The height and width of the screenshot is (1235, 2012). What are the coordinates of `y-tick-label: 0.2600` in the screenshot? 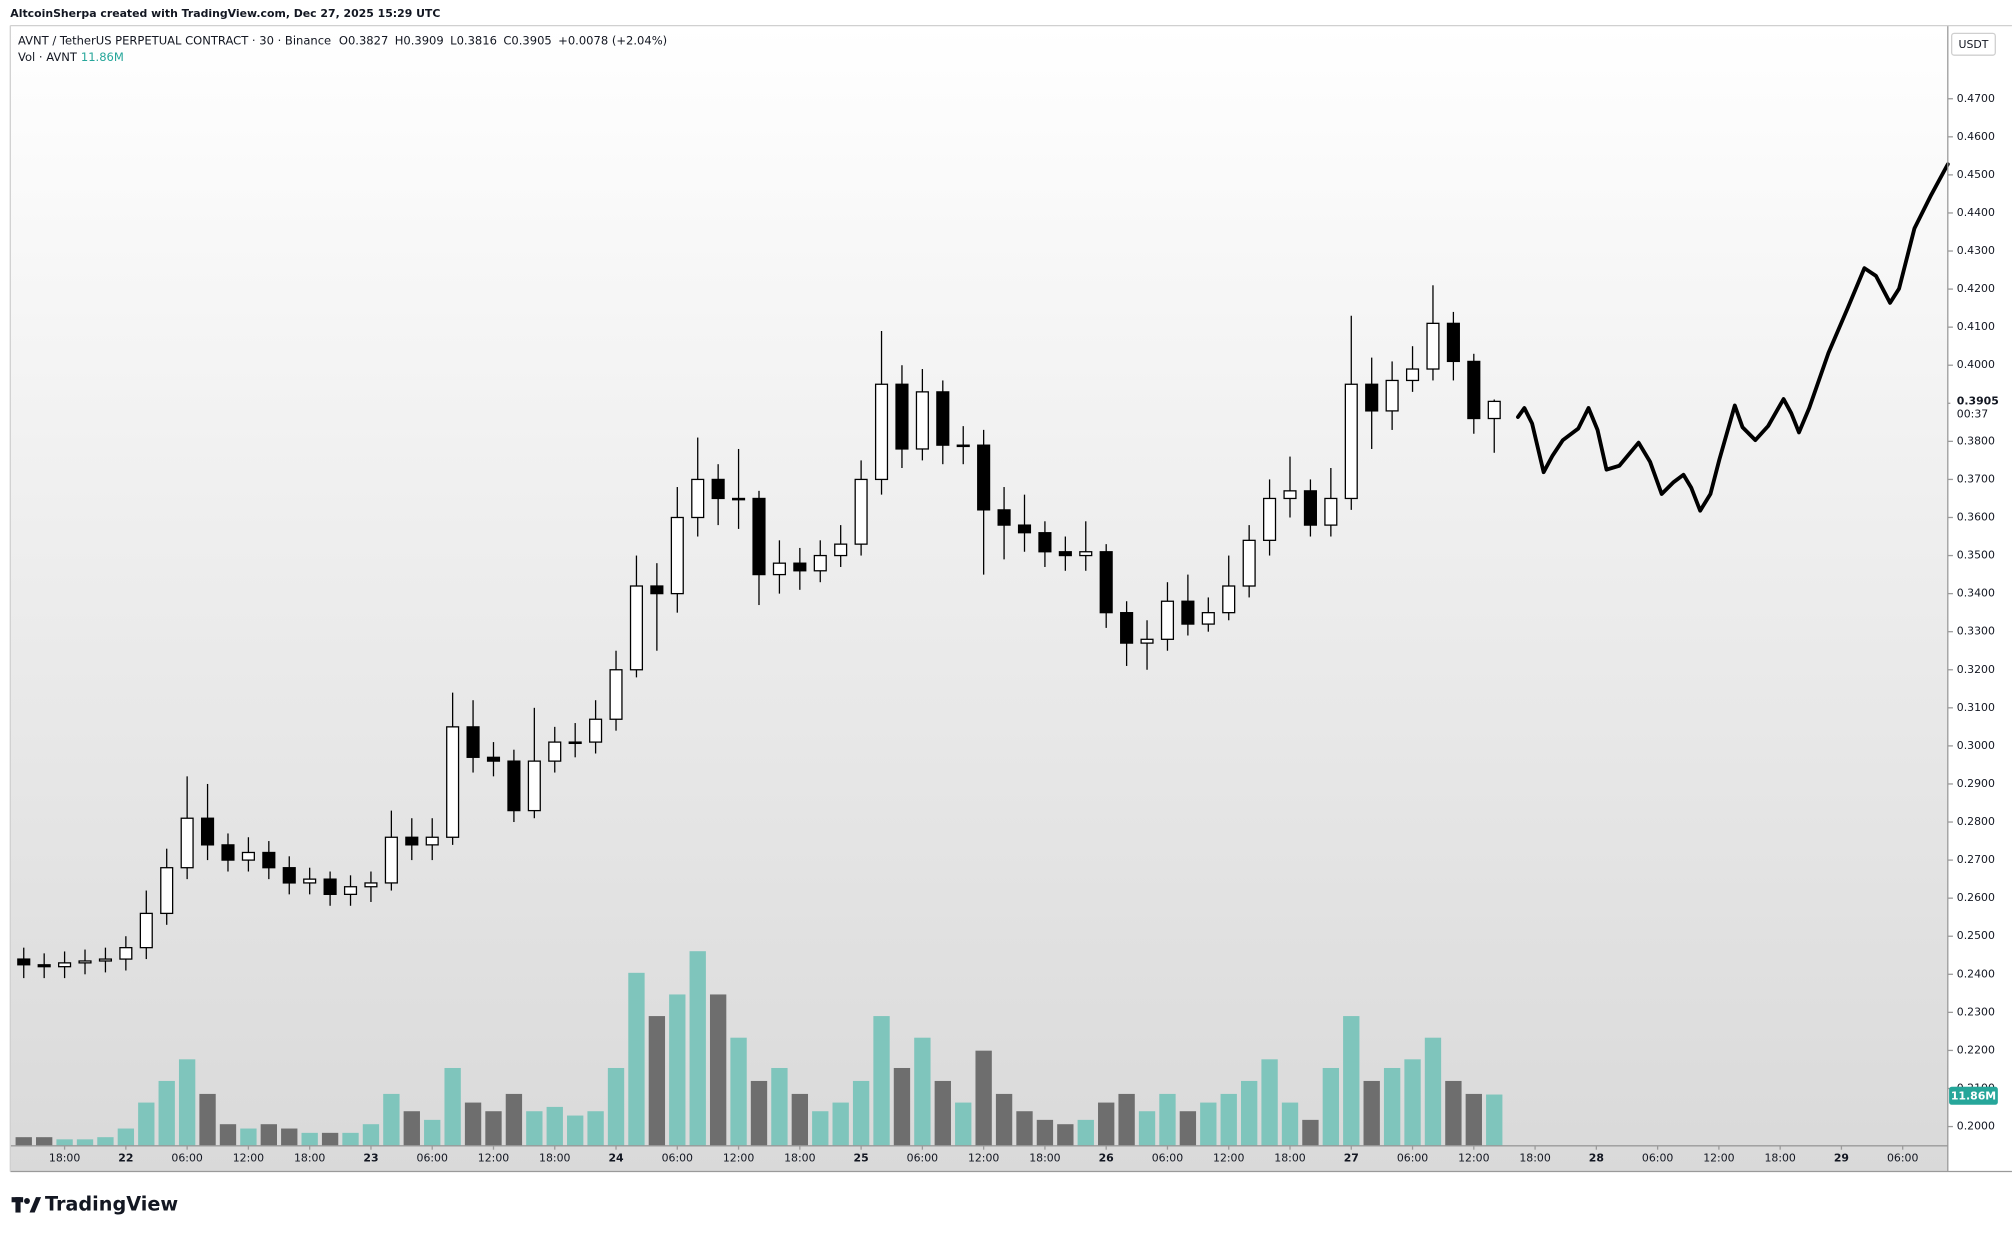 It's located at (1976, 897).